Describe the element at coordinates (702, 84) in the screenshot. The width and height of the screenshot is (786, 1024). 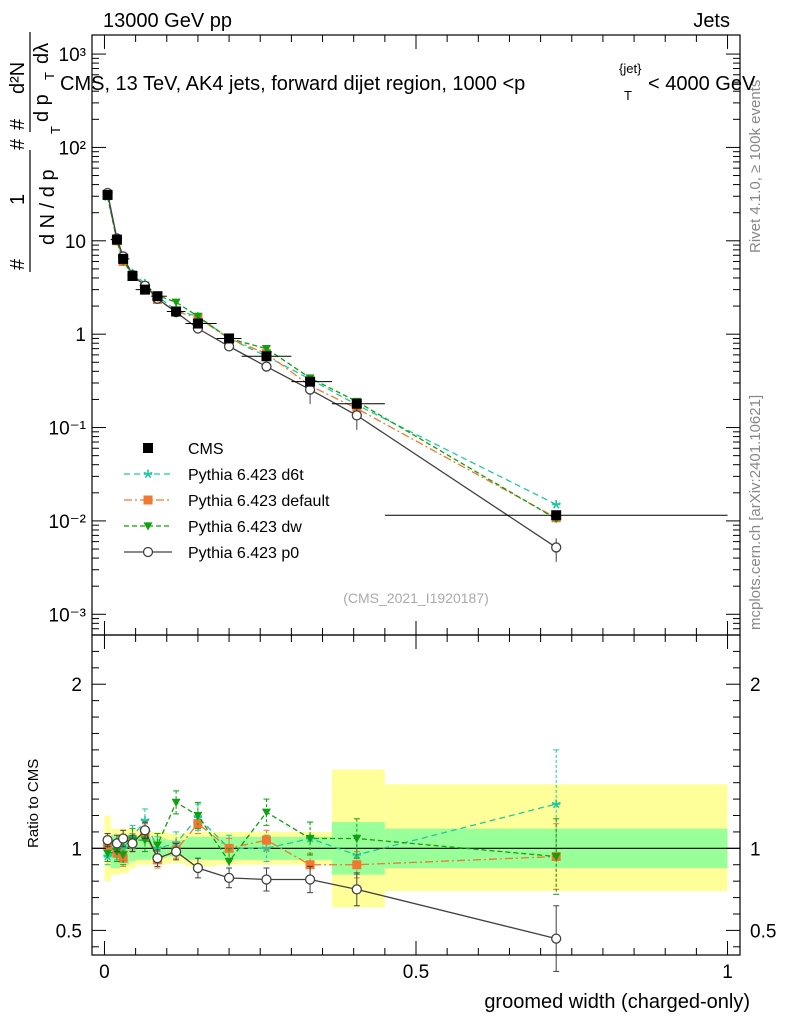
I see `main-title-tail: < 4000 GeV` at that location.